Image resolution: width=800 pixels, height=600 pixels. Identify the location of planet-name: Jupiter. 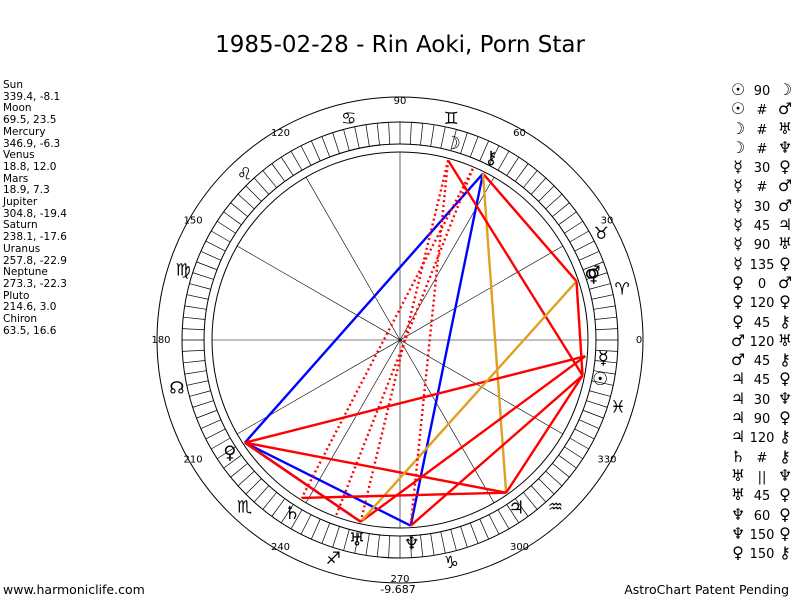
(20, 202).